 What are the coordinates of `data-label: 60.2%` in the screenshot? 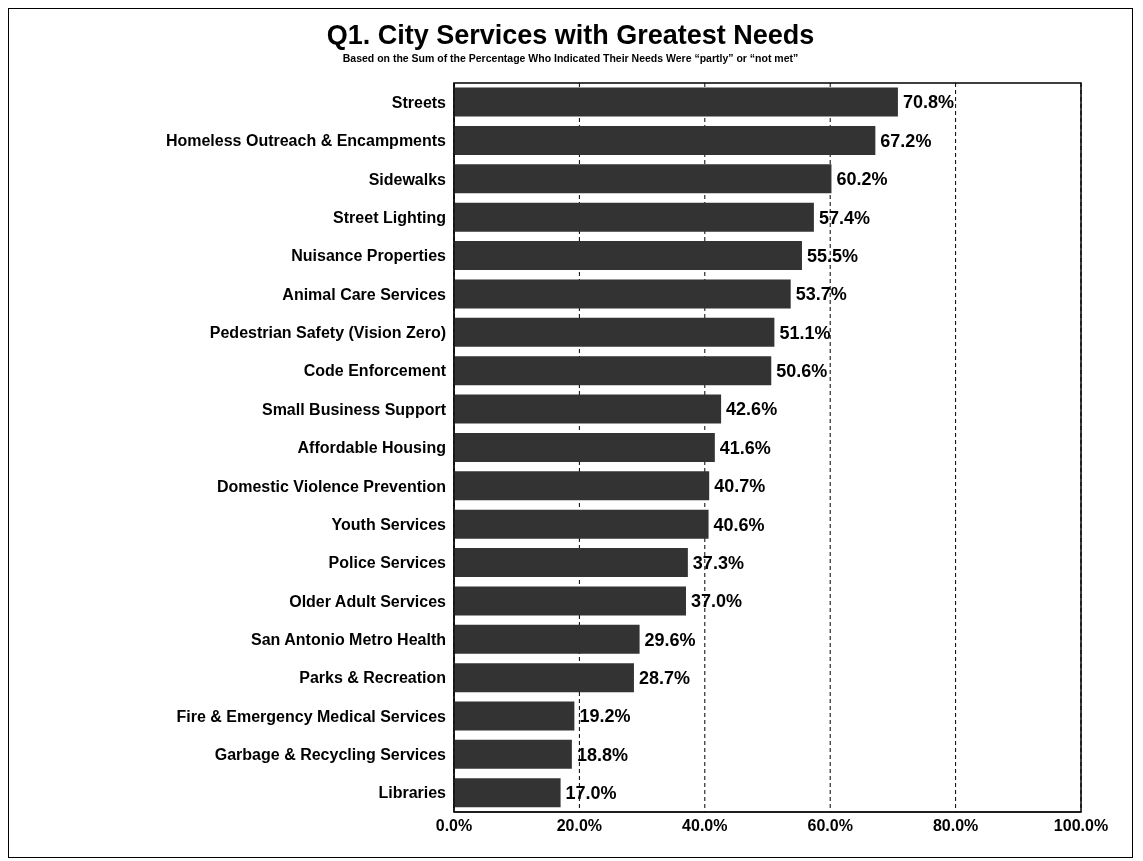 It's located at (862, 179).